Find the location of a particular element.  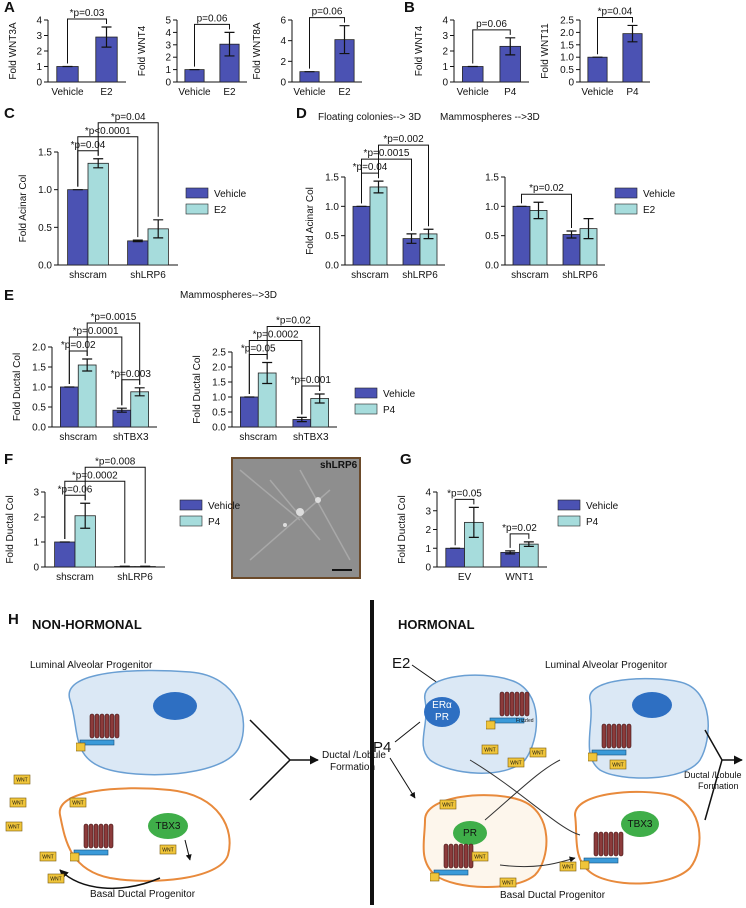

x-tick-label: shscram is located at coordinates (258, 437).